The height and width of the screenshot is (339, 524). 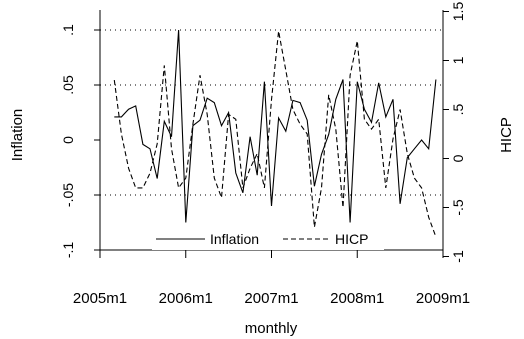 I want to click on y-right-tick-label-5: 1.5, so click(x=458, y=12).